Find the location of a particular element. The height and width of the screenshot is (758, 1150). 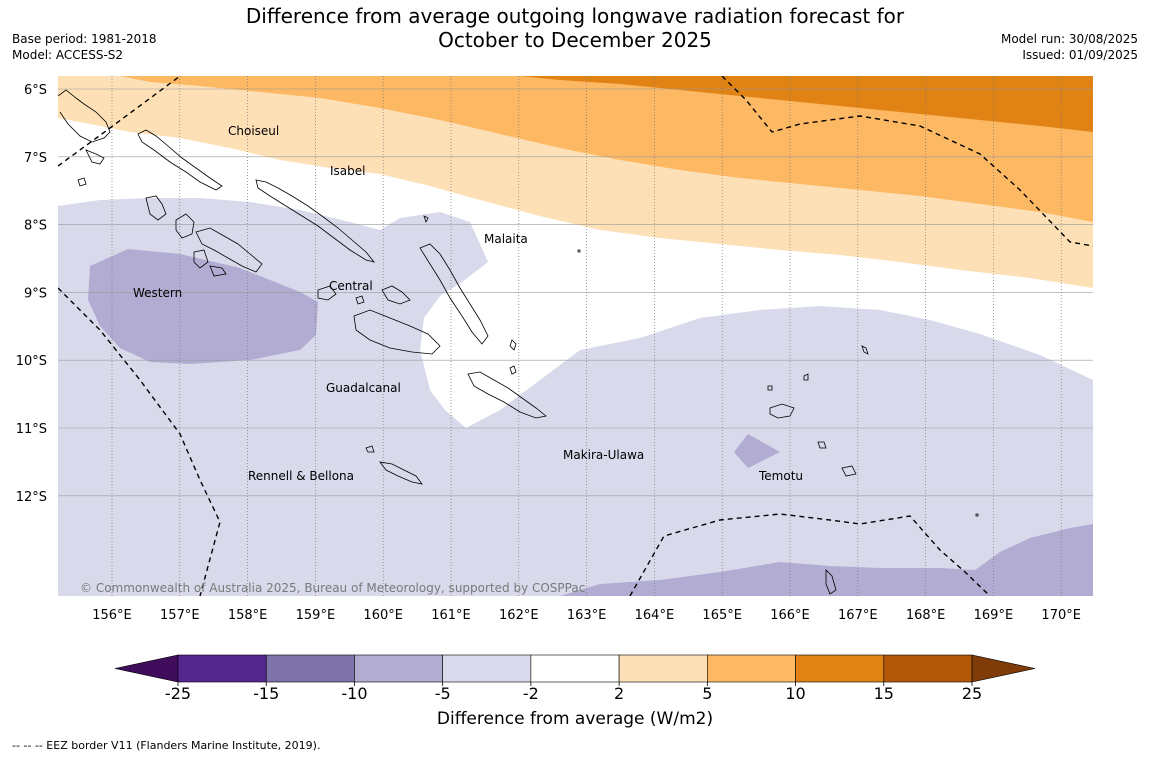

map-title-line-2: October to December 2025 is located at coordinates (575, 40).